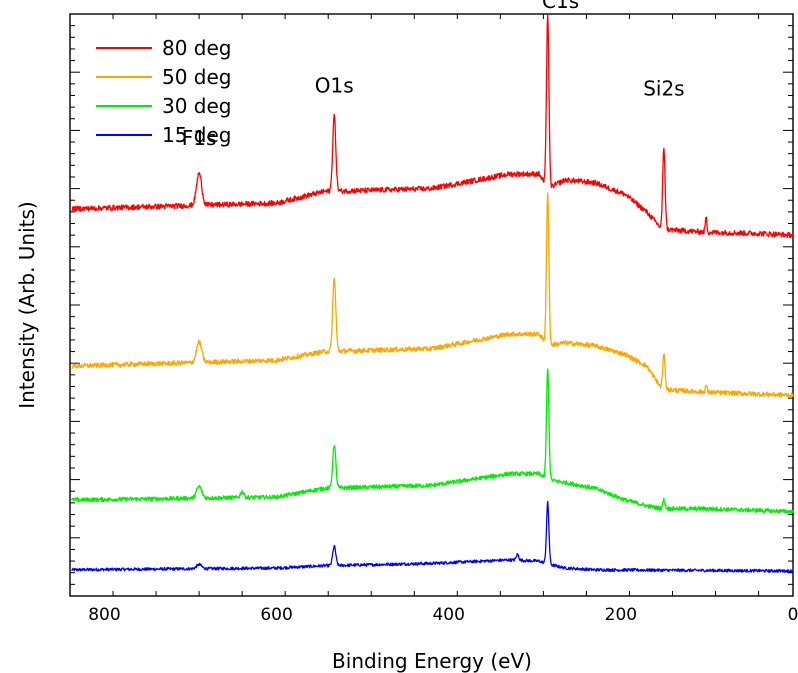  What do you see at coordinates (560, 6) in the screenshot?
I see `peak-label: C1s` at bounding box center [560, 6].